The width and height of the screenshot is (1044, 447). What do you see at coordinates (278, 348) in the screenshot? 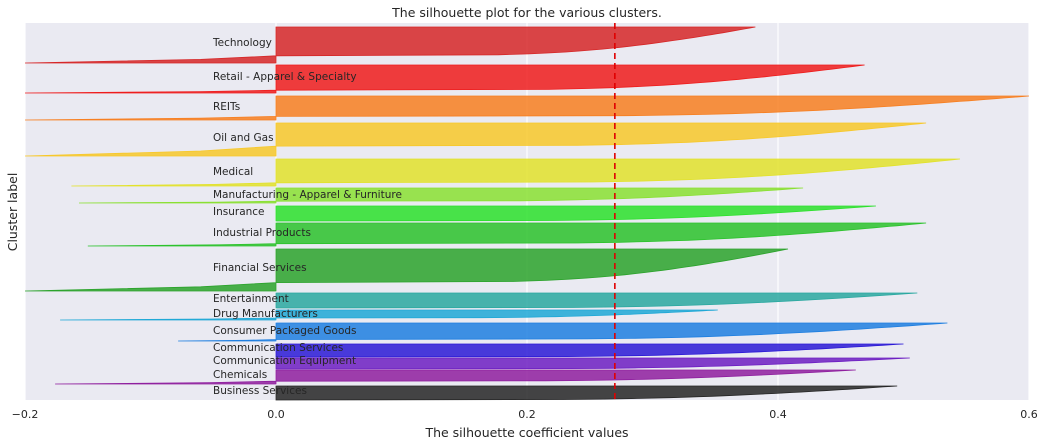
I see `cluster-label: Communication Services` at bounding box center [278, 348].